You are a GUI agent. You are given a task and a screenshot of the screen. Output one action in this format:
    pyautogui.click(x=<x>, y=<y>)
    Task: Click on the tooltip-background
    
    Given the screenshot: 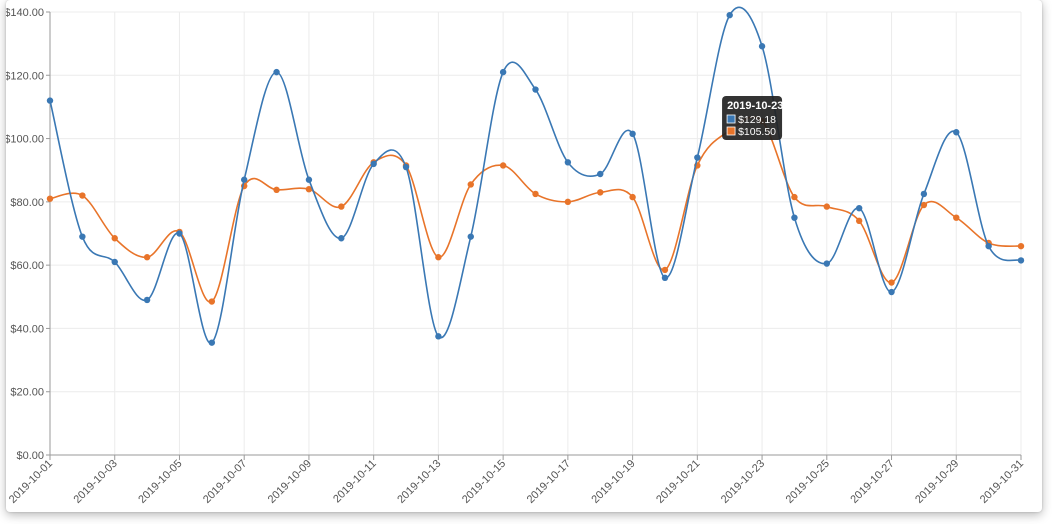 What is the action you would take?
    pyautogui.click(x=752, y=118)
    